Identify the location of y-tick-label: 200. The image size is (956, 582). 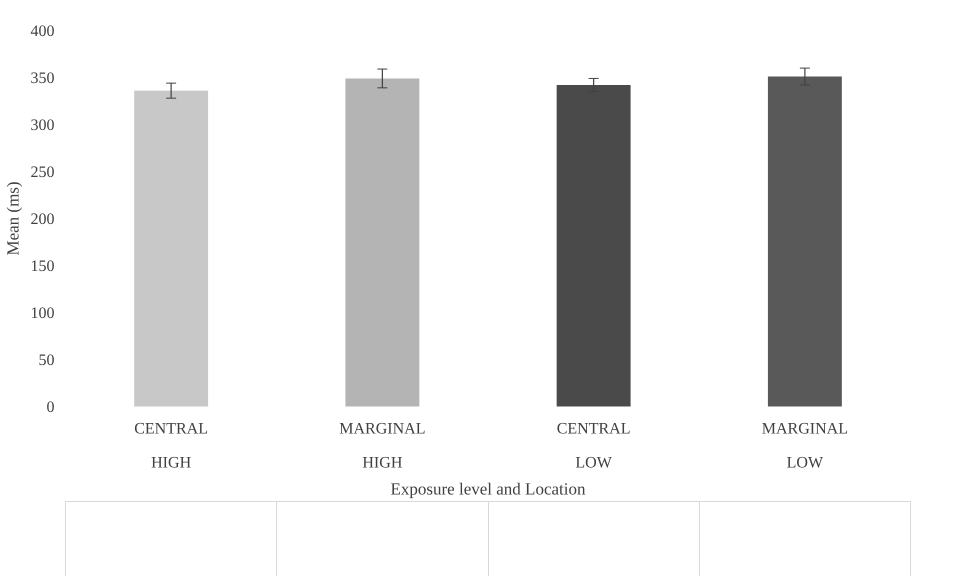
(42, 219).